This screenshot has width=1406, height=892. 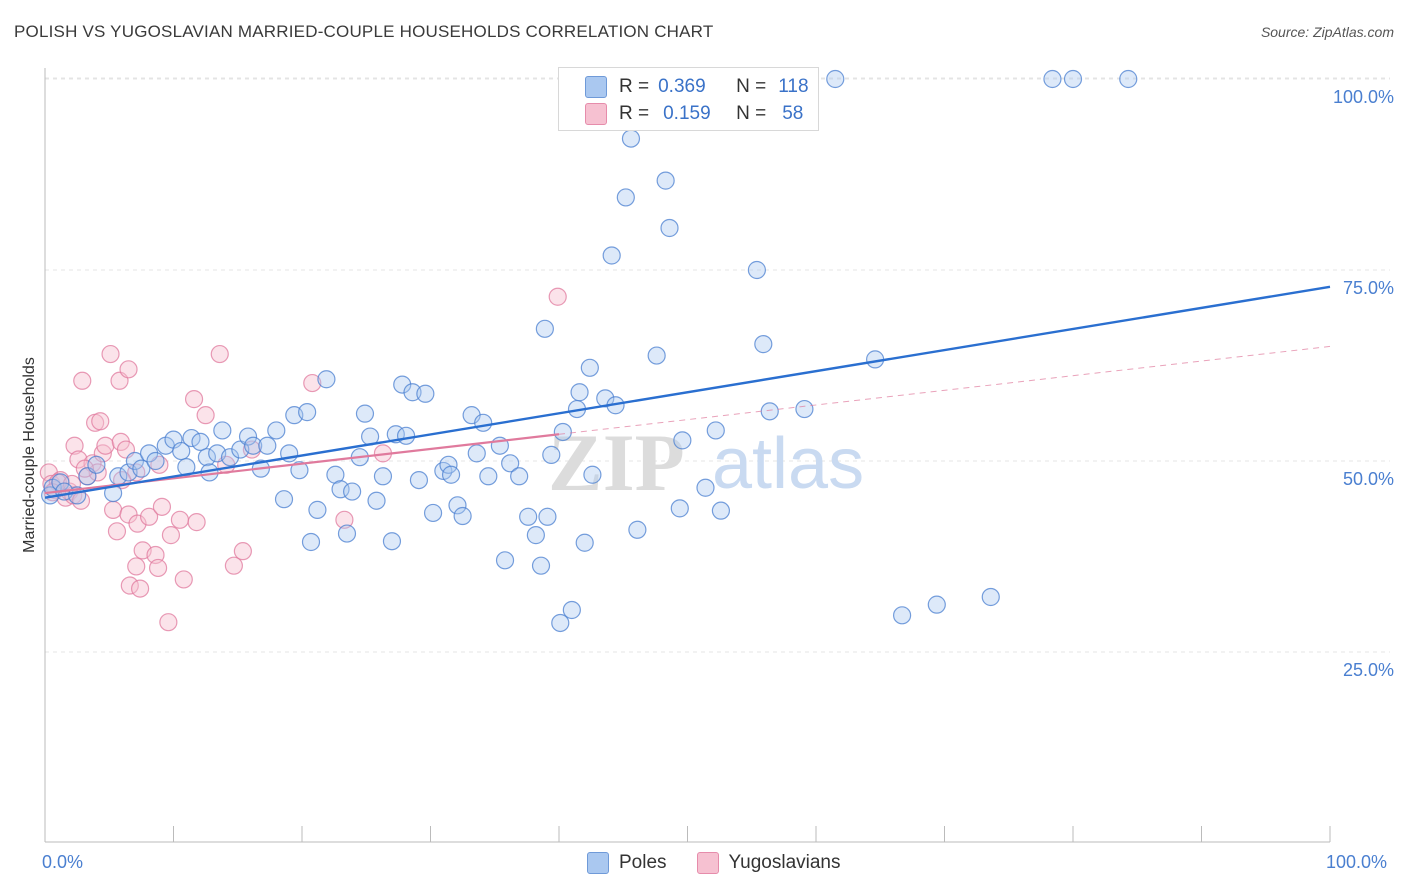 What do you see at coordinates (751, 86) in the screenshot?
I see `poles-n-key: N =` at bounding box center [751, 86].